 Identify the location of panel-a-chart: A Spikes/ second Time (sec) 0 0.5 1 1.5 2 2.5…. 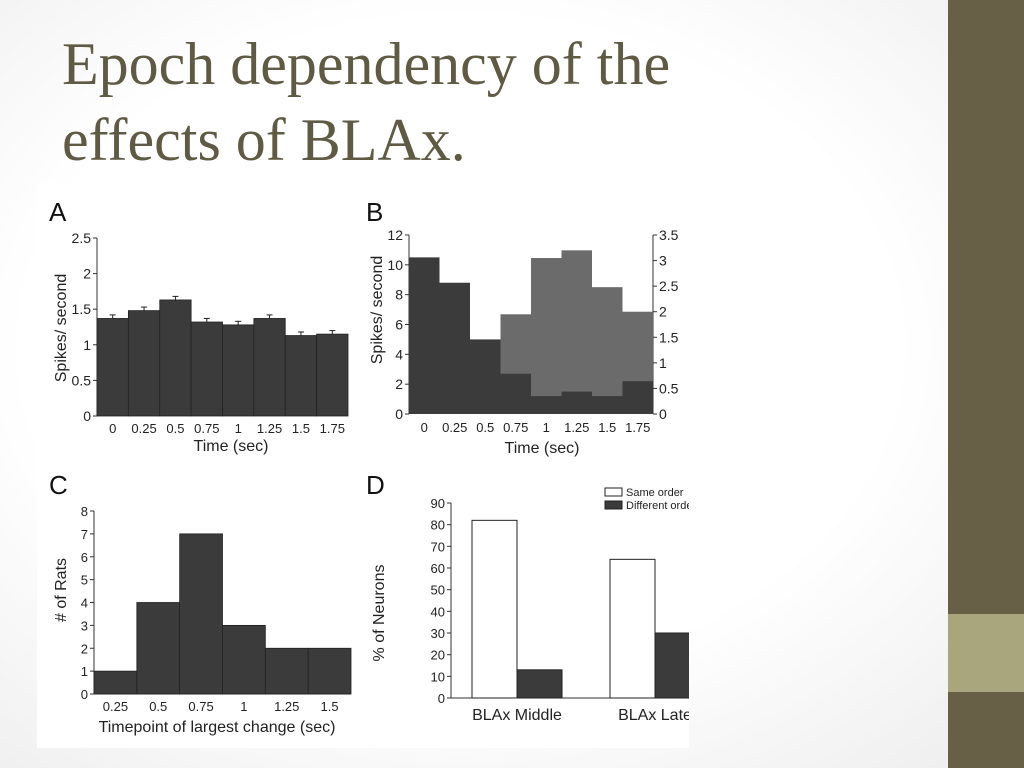
(199, 326).